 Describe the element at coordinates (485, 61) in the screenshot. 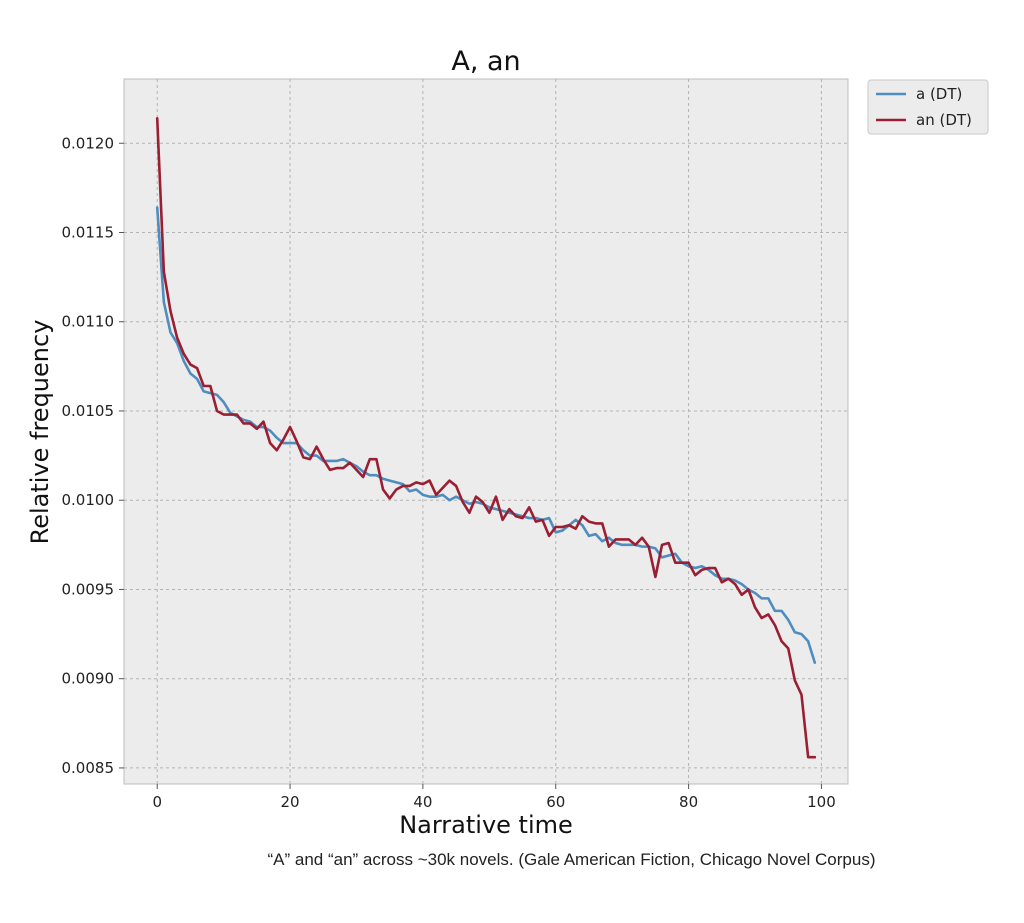

I see `chart-title: A, an` at that location.